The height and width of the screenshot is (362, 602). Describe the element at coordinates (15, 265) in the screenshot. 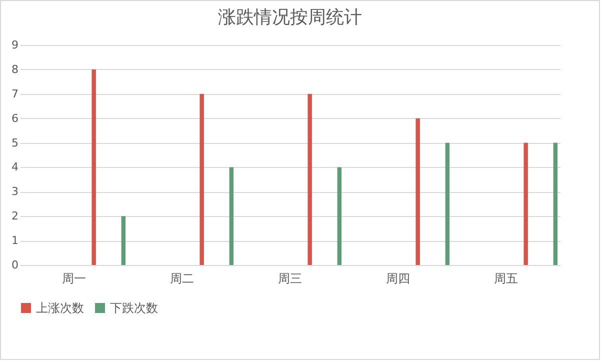

I see `y-tick-label: 0` at that location.